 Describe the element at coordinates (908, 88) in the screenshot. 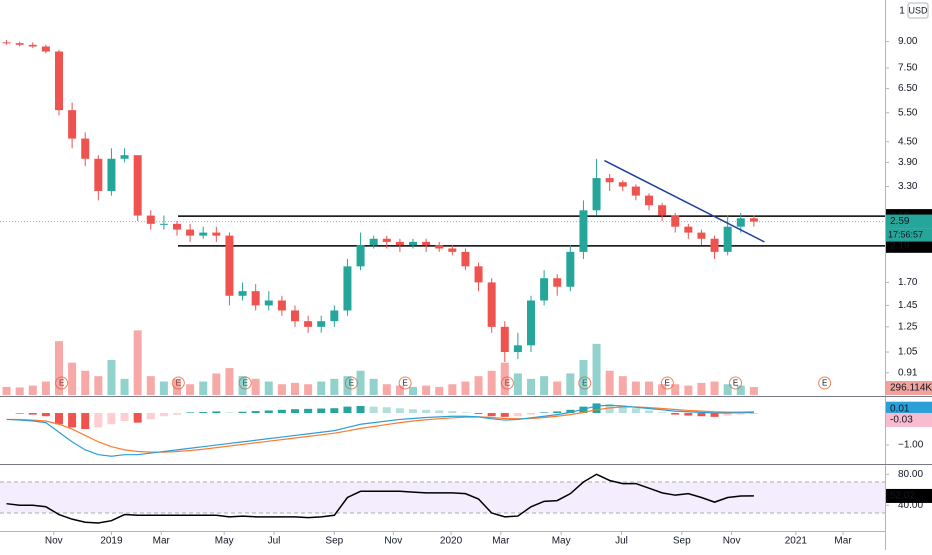

I see `y-tick-label: 6.50` at that location.